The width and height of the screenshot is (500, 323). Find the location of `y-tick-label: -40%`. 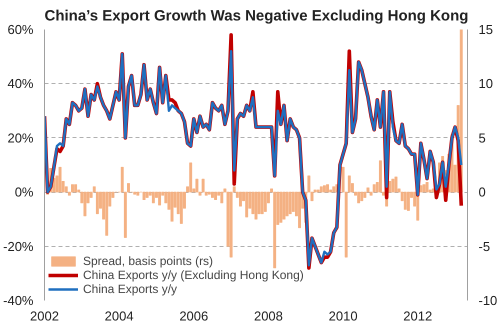

y-tick-label: -40% is located at coordinates (18, 300).